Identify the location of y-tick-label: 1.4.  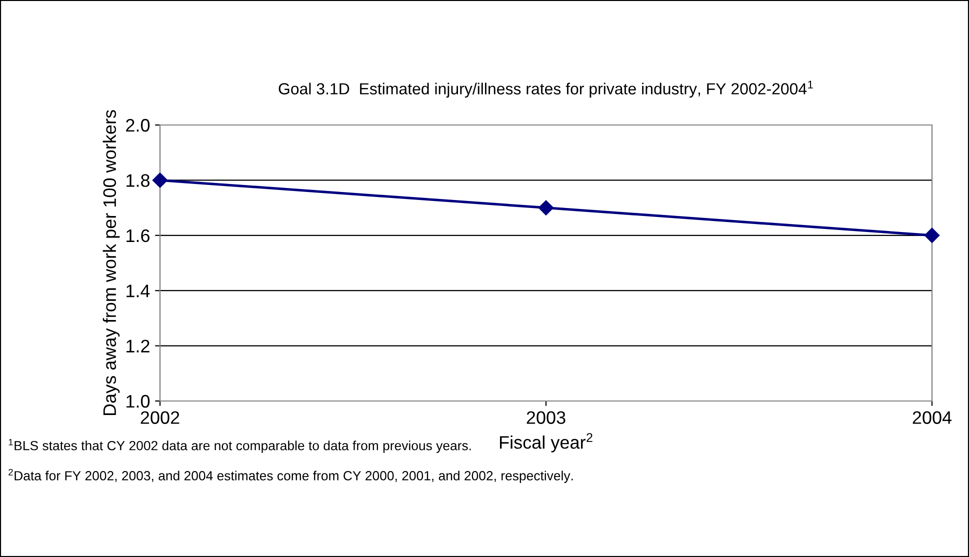
(138, 291).